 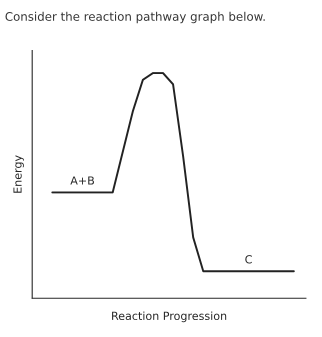 I want to click on annotation: A+B, so click(x=82, y=180).